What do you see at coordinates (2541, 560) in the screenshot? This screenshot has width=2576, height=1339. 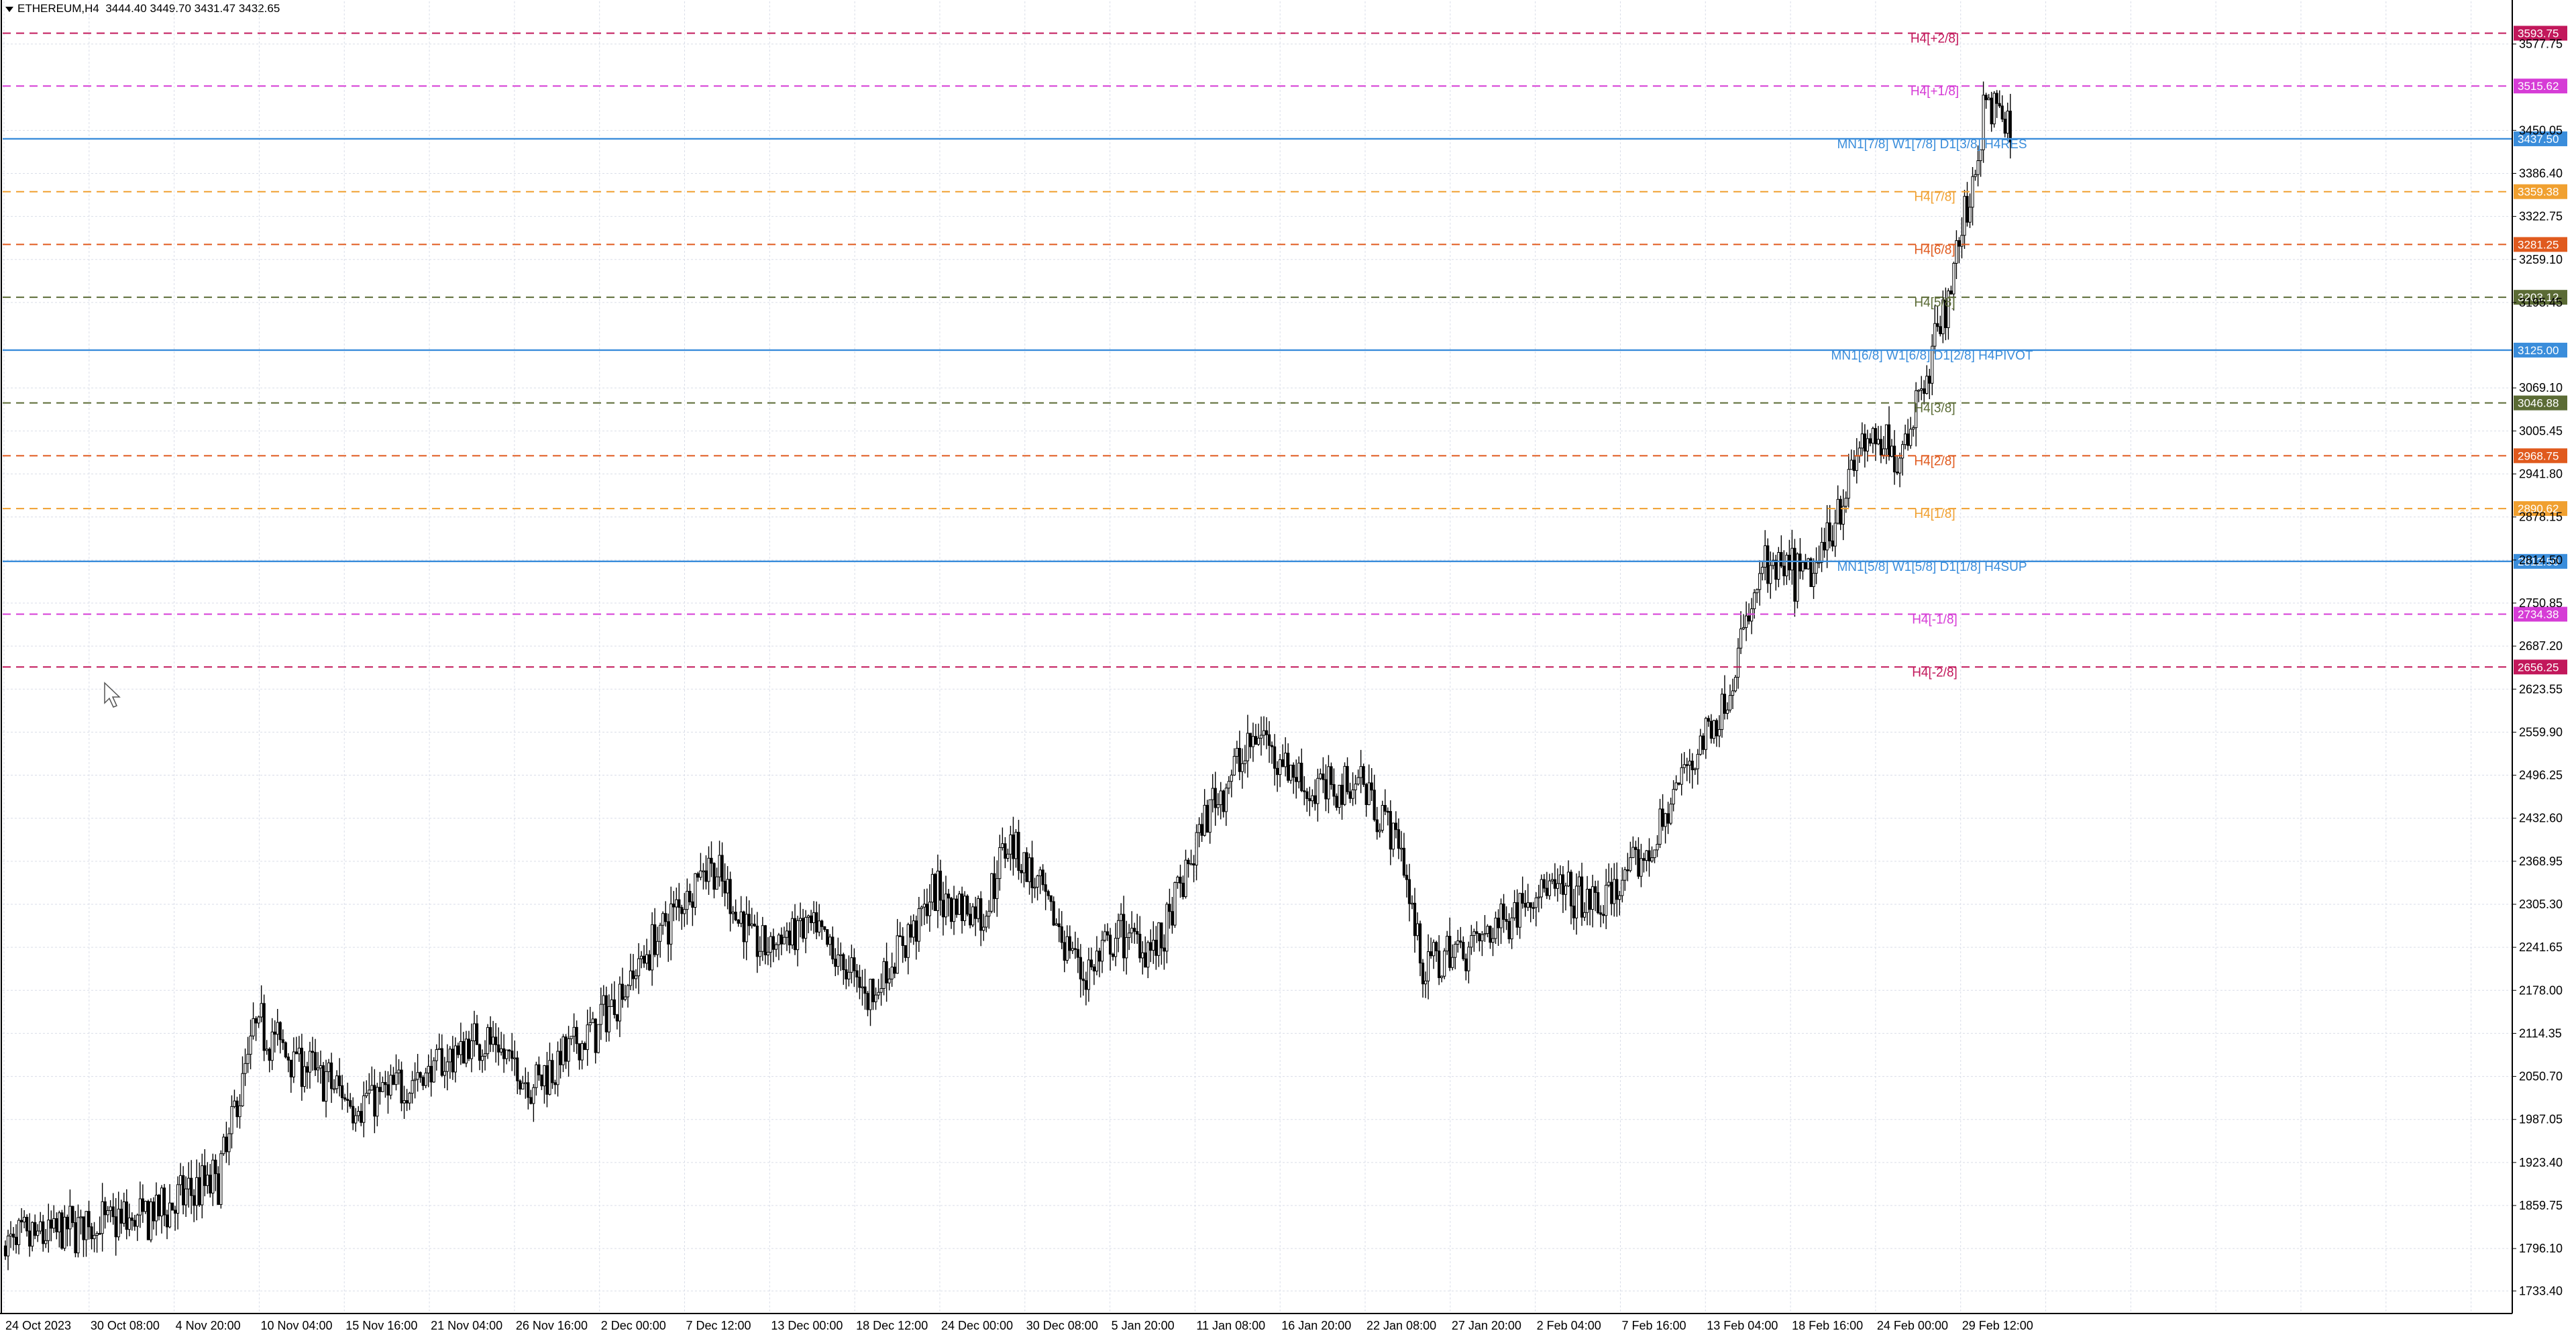 I see `y-tick-label: 2814.50` at bounding box center [2541, 560].